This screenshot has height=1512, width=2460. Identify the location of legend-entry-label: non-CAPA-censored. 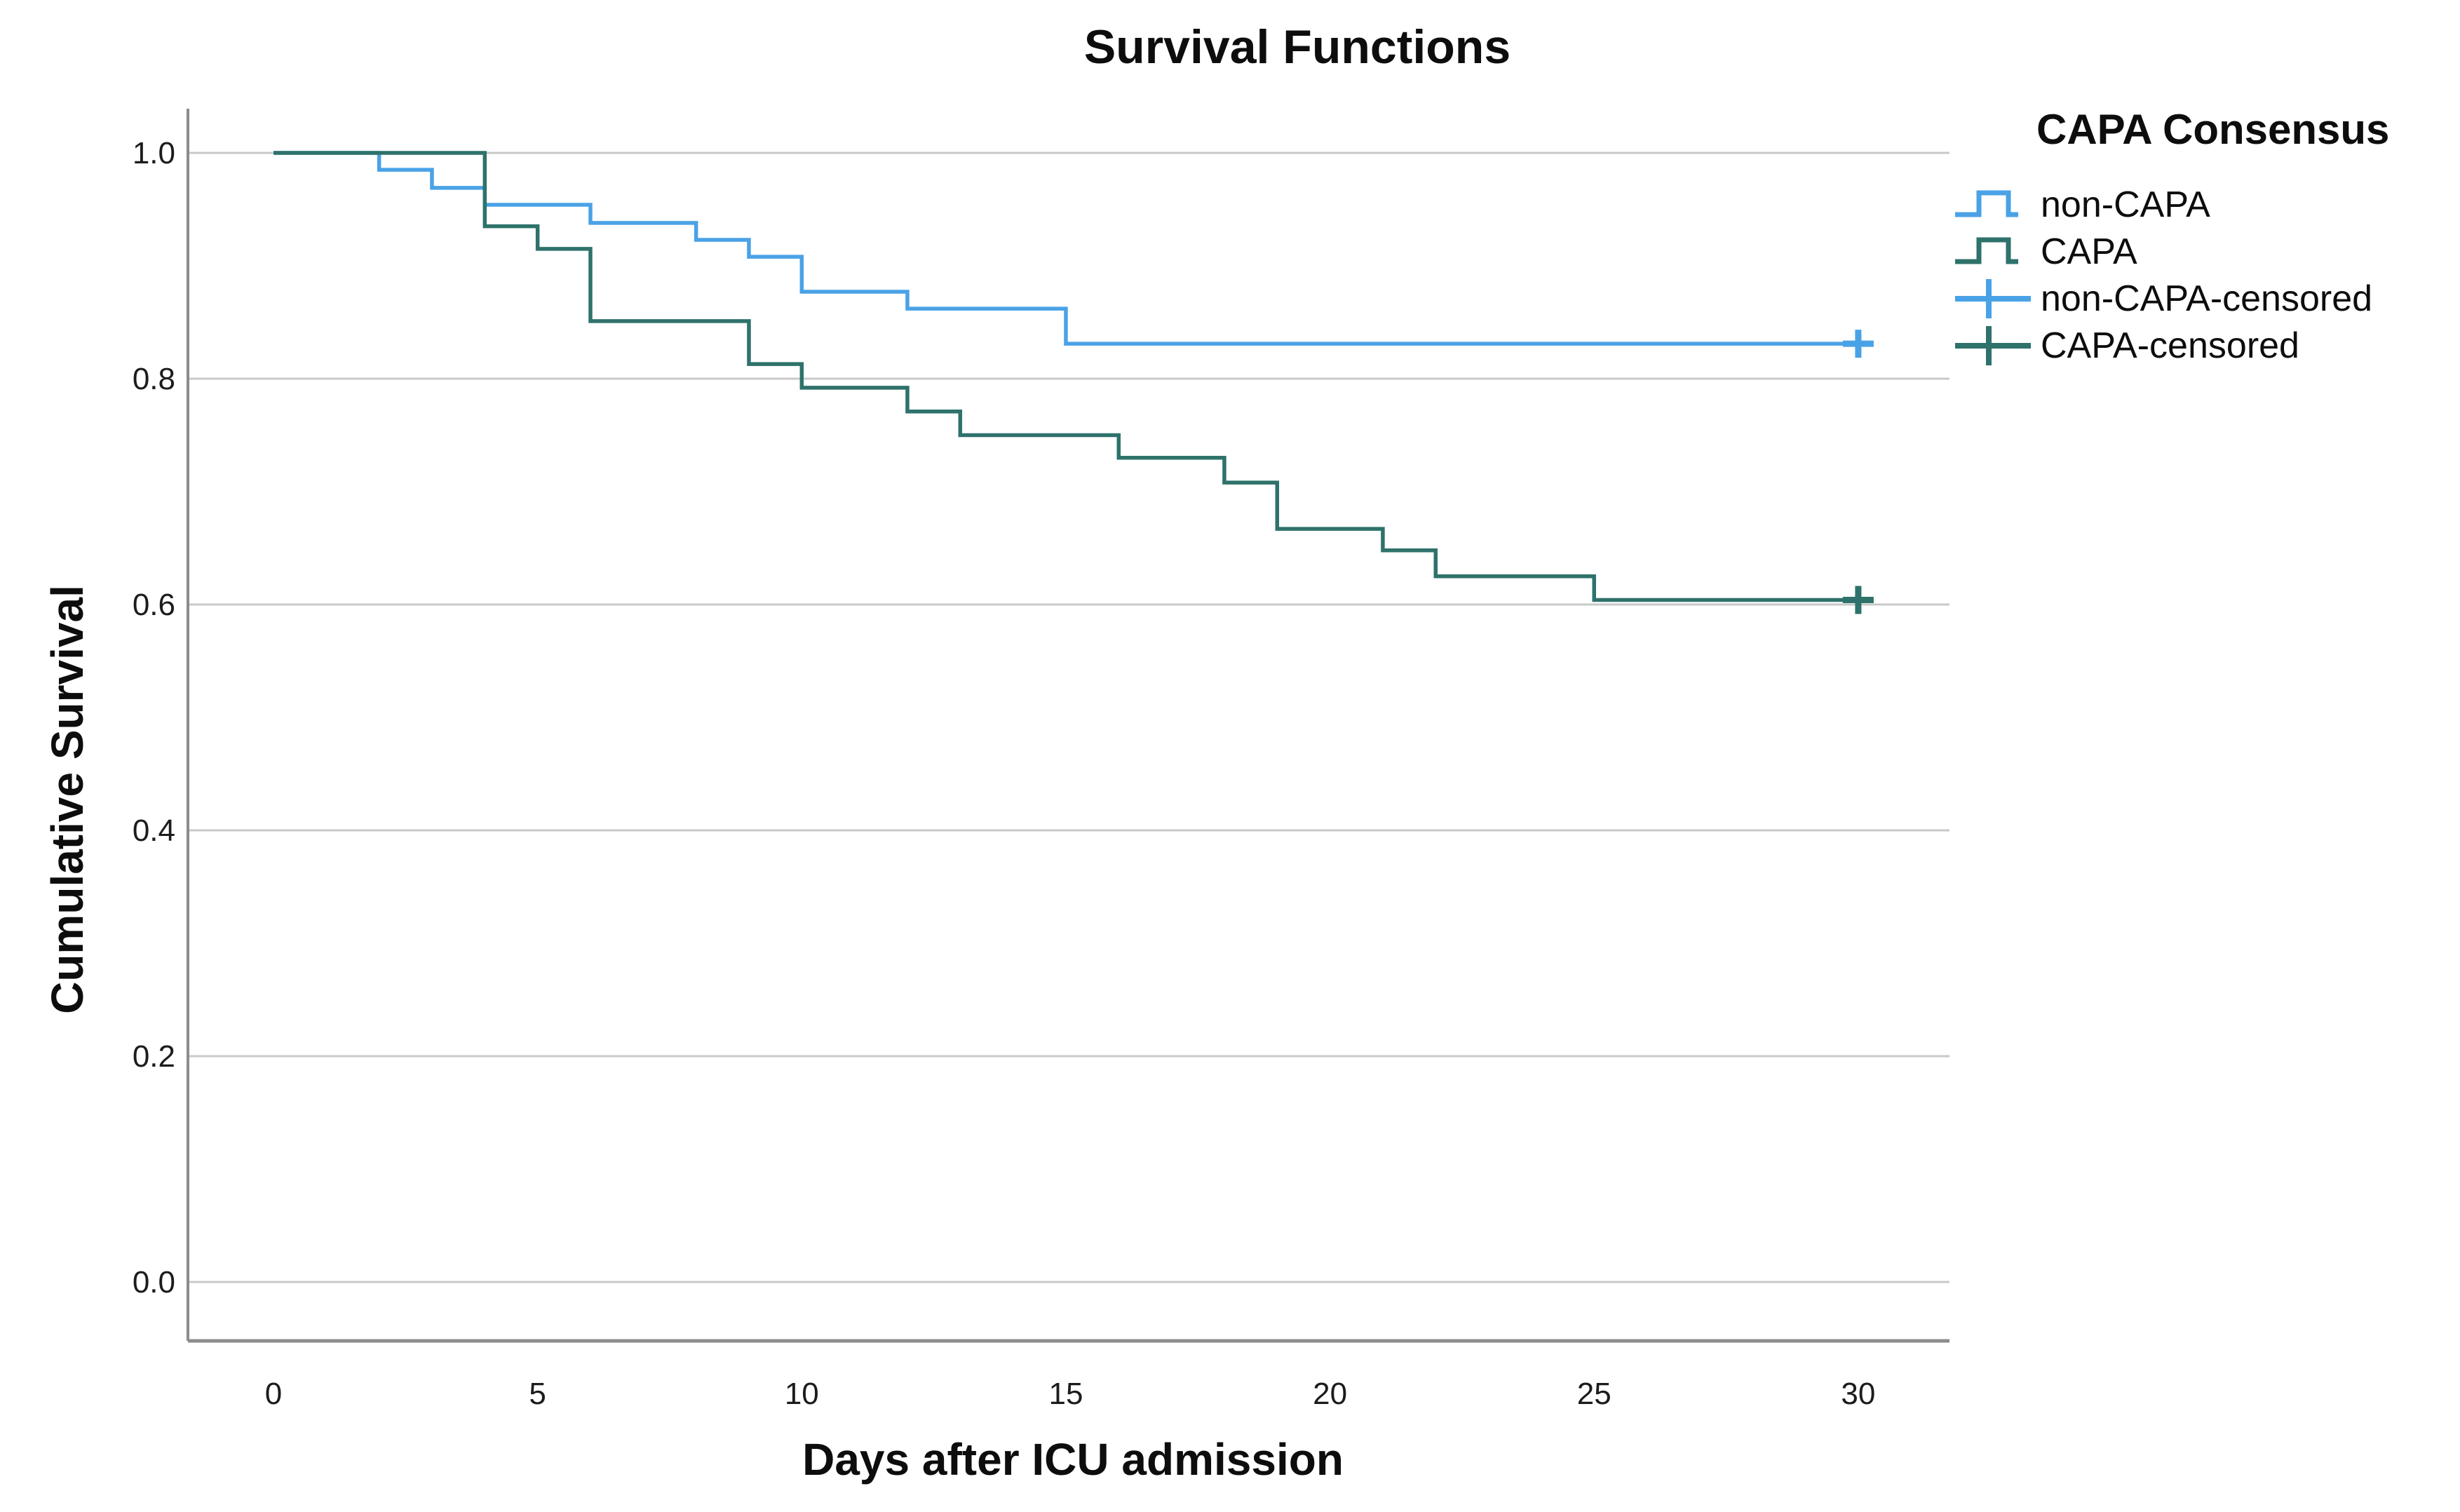
(2207, 298).